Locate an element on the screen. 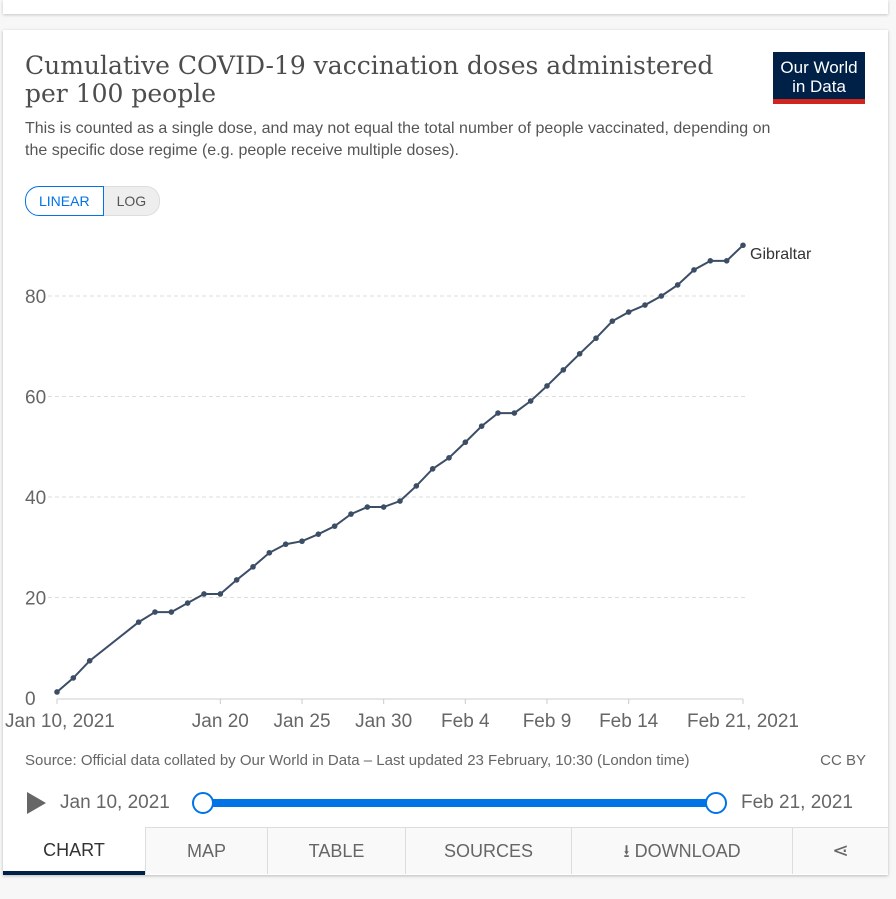 The height and width of the screenshot is (899, 896). series-label-gibraltar: Gibraltar is located at coordinates (781, 254).